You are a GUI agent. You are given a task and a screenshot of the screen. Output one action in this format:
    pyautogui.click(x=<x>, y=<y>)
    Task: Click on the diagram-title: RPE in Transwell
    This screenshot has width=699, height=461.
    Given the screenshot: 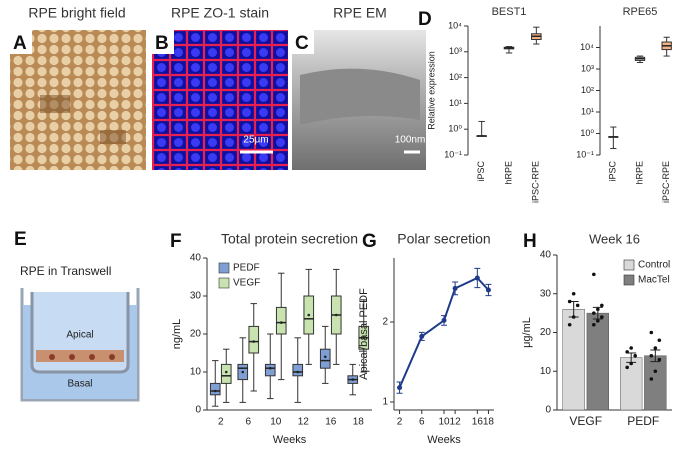 What is the action you would take?
    pyautogui.click(x=65, y=271)
    